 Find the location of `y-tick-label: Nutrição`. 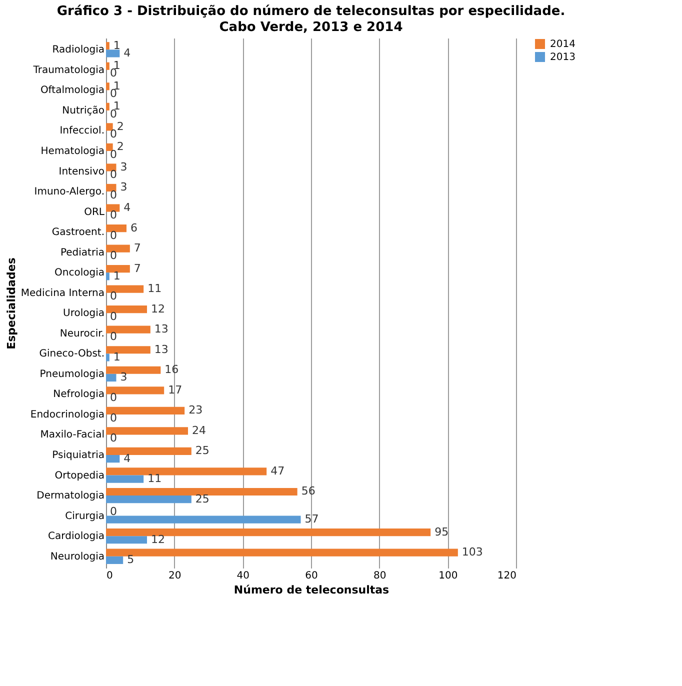

y-tick-label: Nutrição is located at coordinates (83, 110).